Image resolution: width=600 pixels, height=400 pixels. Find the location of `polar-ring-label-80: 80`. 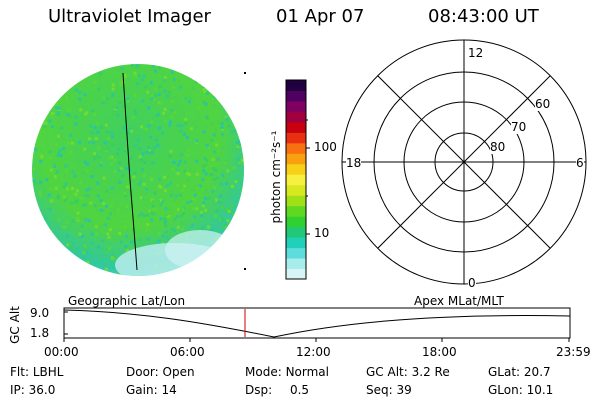

polar-ring-label-80: 80 is located at coordinates (498, 147).